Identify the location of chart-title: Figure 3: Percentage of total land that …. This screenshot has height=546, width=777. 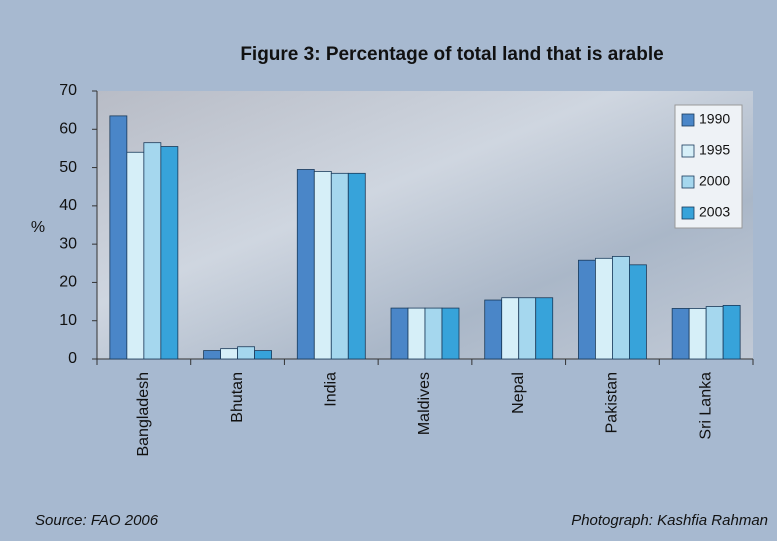
(451, 54).